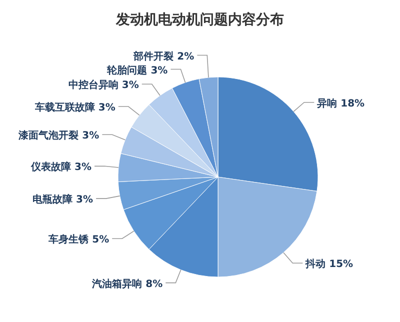 The height and width of the screenshot is (322, 400). What do you see at coordinates (199, 19) in the screenshot?
I see `chart-title: 发动机电动机问题内容分布` at bounding box center [199, 19].